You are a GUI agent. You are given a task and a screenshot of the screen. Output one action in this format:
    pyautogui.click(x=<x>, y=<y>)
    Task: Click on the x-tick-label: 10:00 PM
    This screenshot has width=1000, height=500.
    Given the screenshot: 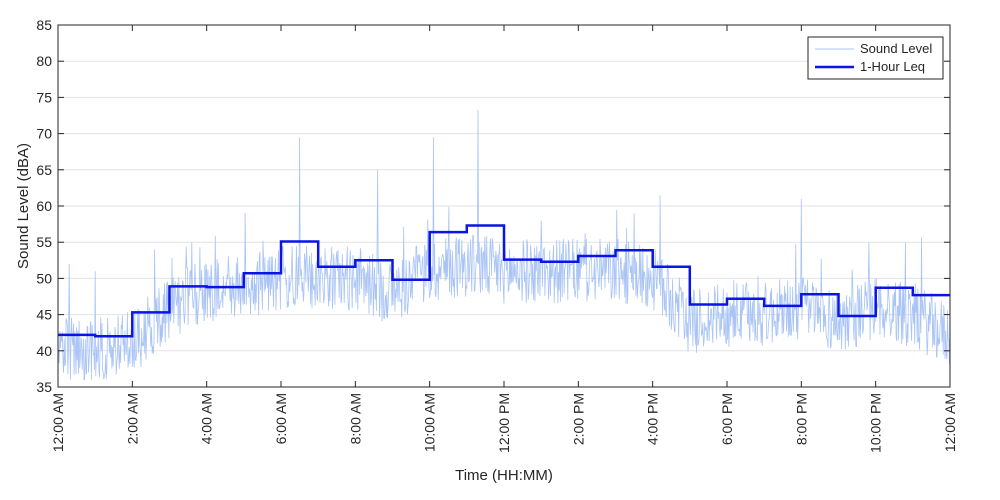 What is the action you would take?
    pyautogui.click(x=876, y=423)
    